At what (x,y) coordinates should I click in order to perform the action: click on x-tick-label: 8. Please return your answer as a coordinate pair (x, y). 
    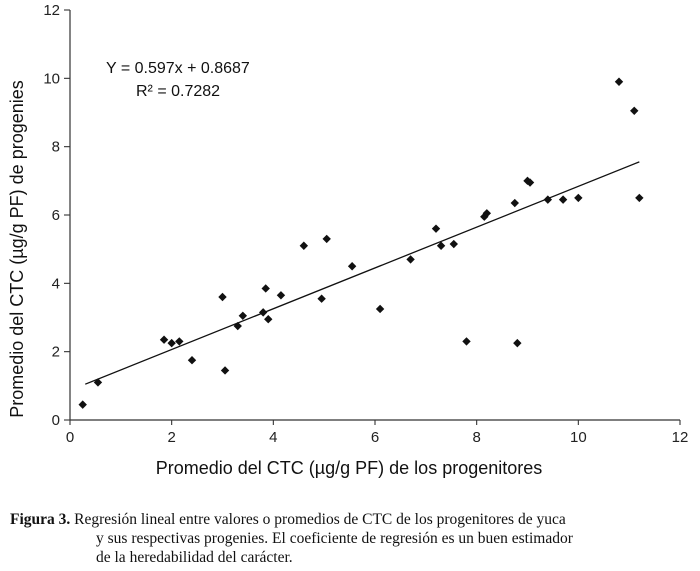
    Looking at the image, I should click on (476, 437).